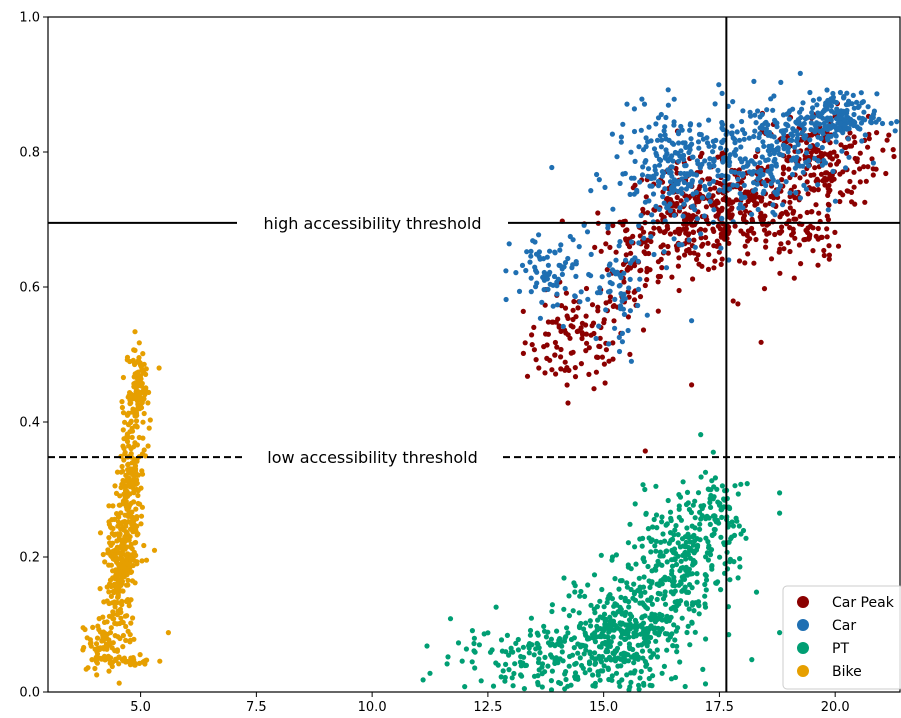  What do you see at coordinates (140, 707) in the screenshot?
I see `x-tick-label: 5.0` at bounding box center [140, 707].